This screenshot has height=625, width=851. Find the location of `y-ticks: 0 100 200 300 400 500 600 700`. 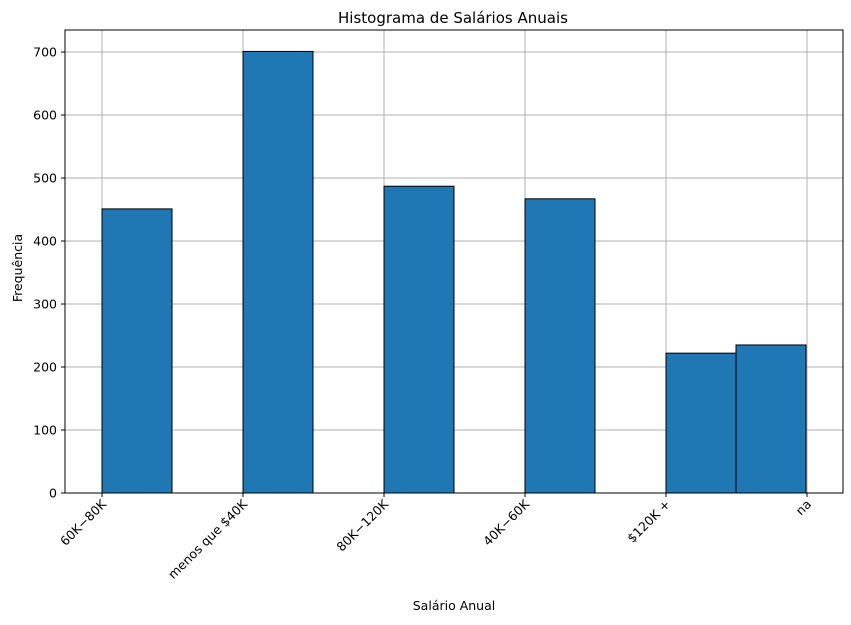

y-ticks: 0 100 200 300 400 500 600 700 is located at coordinates (49, 273).